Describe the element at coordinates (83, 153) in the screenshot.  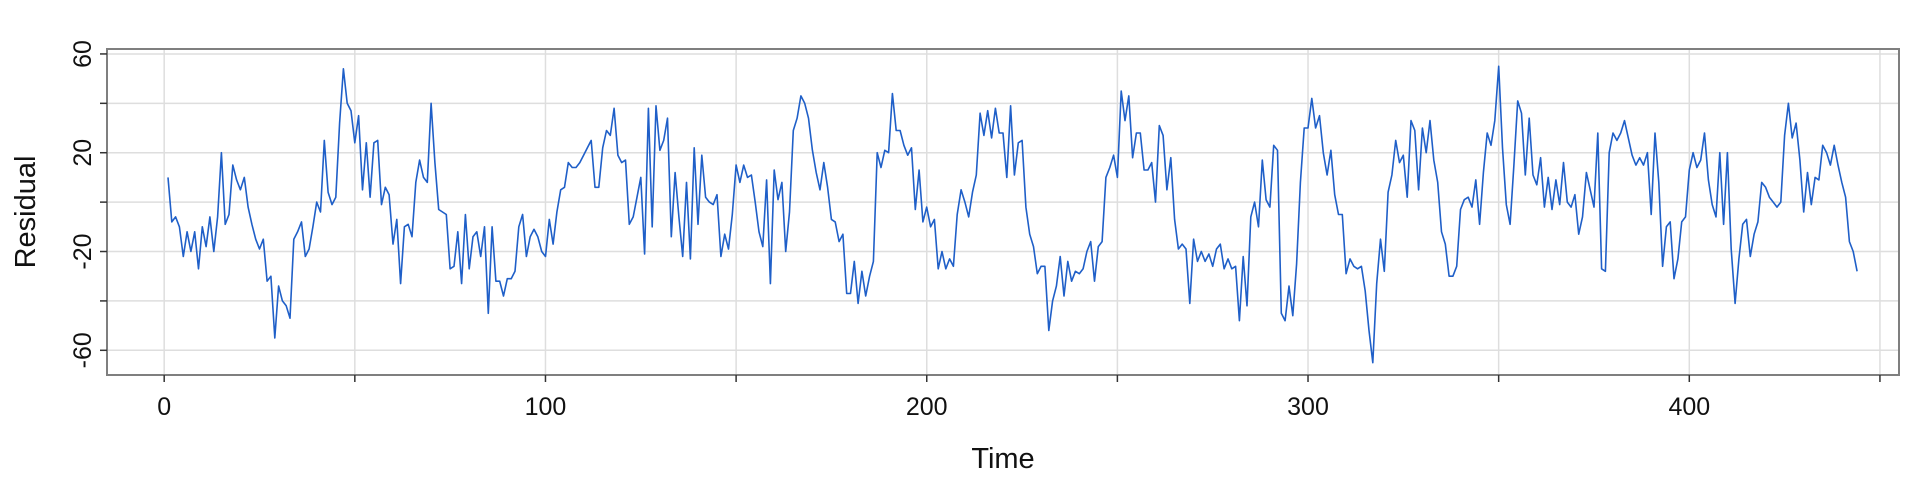
I see `y-tick-label: 20` at that location.